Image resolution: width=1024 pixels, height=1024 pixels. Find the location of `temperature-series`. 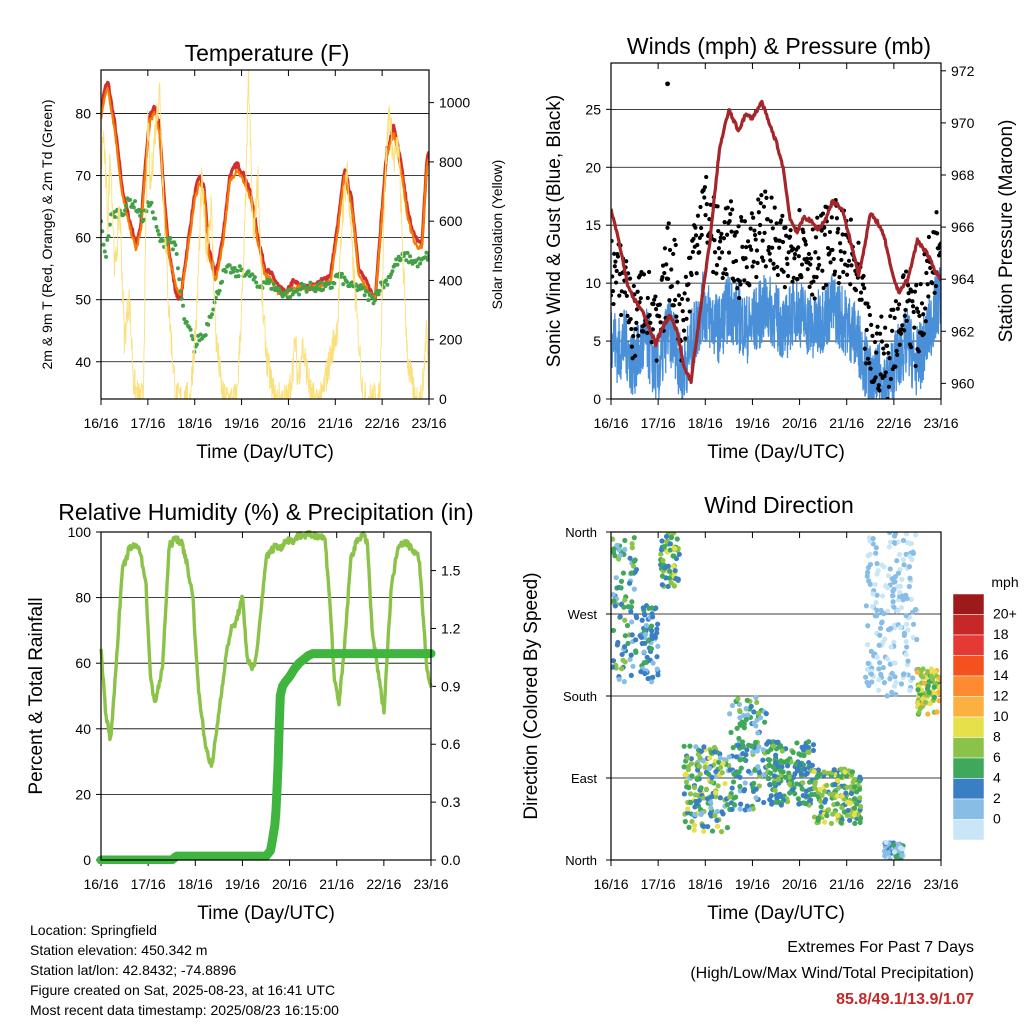

temperature-series is located at coordinates (265, 234).